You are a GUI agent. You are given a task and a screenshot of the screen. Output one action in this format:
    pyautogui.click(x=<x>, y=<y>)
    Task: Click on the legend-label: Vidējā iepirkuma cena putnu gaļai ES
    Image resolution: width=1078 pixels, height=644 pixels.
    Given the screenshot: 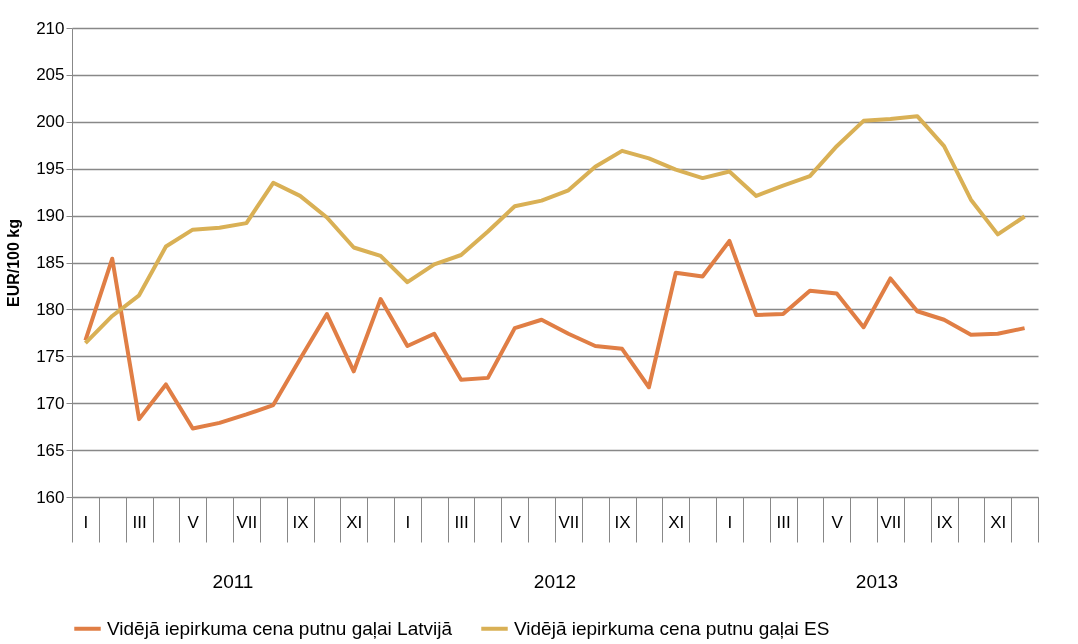 What is the action you would take?
    pyautogui.click(x=672, y=628)
    